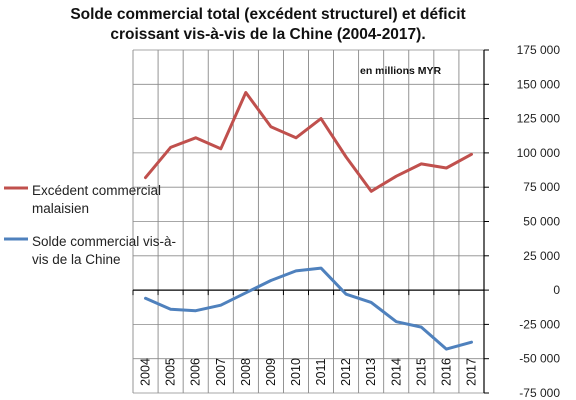 Image resolution: width=576 pixels, height=400 pixels. I want to click on x-tick-label: 2011, so click(321, 372).